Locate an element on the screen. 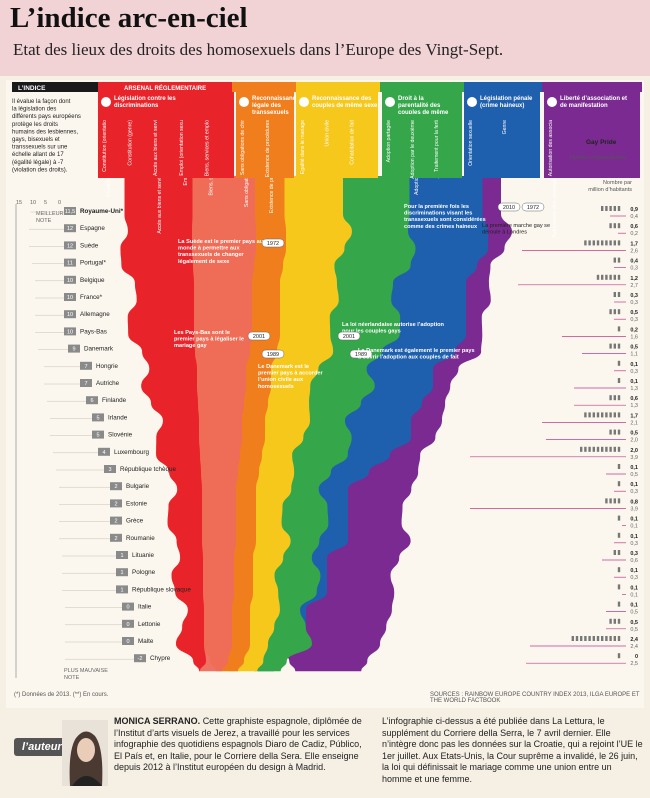  score-value: 11 is located at coordinates (70, 264).